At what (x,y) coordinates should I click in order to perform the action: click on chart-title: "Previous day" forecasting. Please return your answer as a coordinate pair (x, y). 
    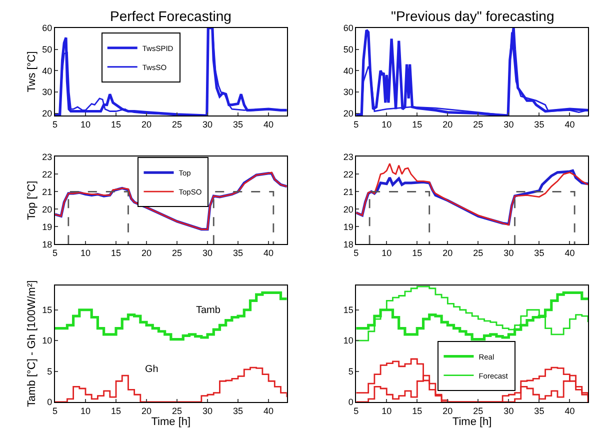
    Looking at the image, I should click on (472, 16).